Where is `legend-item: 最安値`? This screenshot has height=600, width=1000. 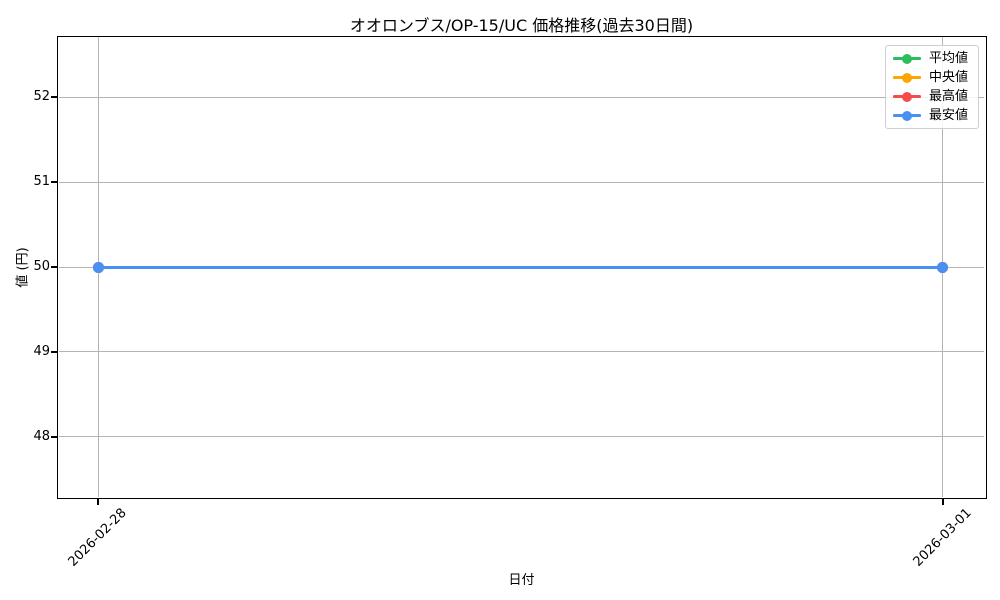
legend-item: 最安値 is located at coordinates (932, 115).